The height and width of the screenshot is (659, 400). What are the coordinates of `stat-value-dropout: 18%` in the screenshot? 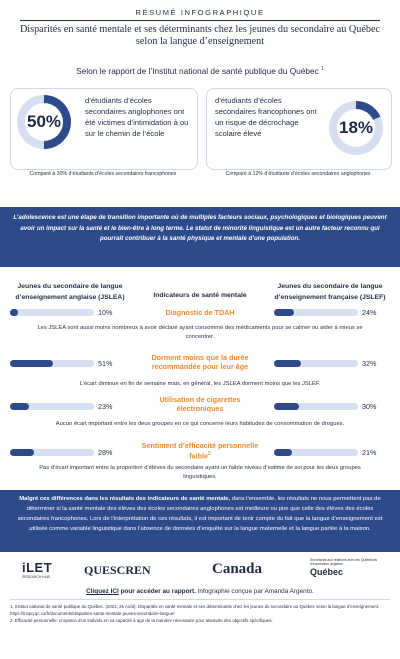 It's located at (356, 127).